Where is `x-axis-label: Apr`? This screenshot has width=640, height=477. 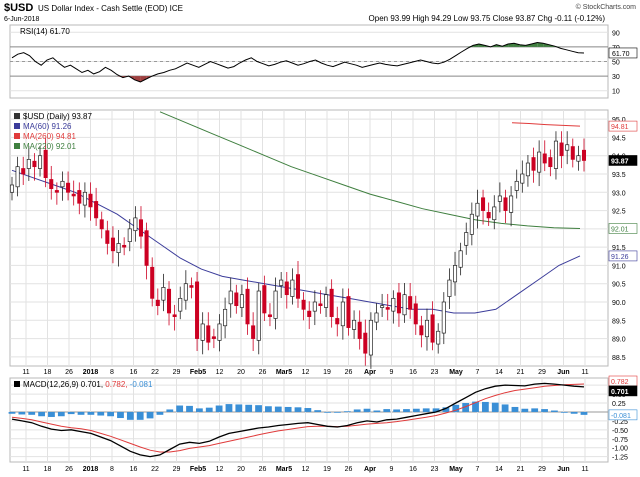
x-axis-label: Apr is located at coordinates (370, 469).